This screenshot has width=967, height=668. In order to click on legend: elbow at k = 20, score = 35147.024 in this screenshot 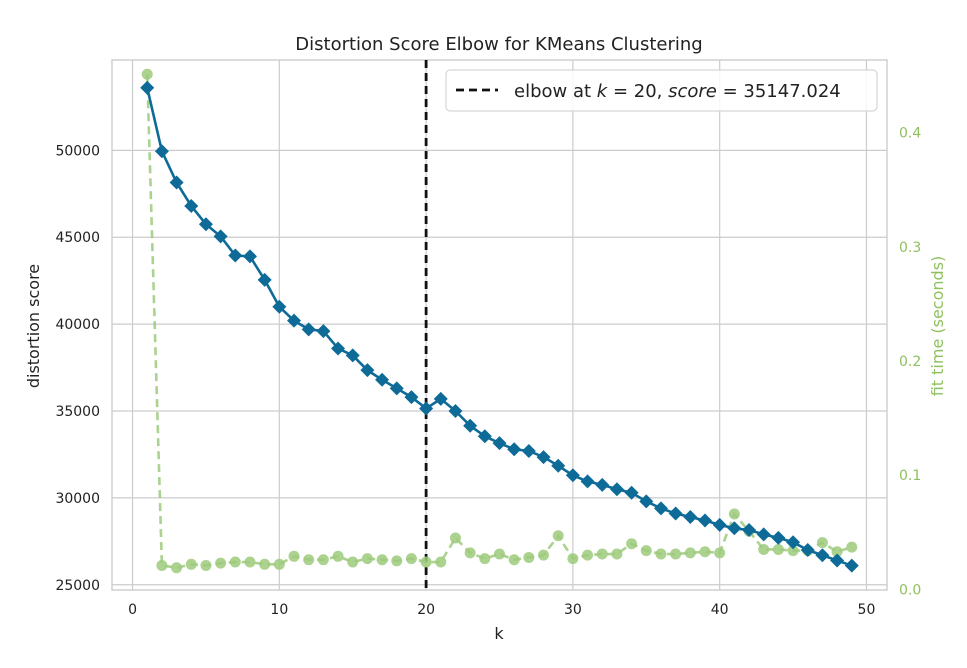, I will do `click(661, 90)`.